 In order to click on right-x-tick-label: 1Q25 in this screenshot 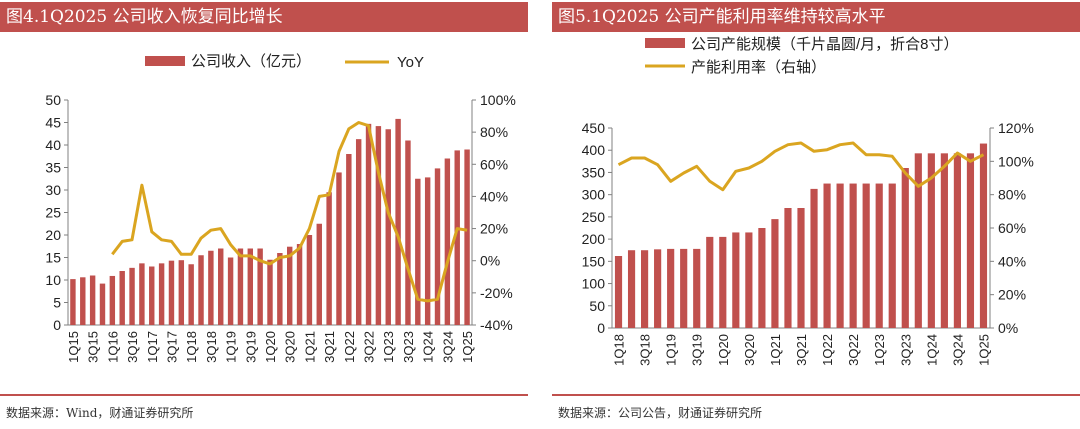, I will do `click(983, 350)`.